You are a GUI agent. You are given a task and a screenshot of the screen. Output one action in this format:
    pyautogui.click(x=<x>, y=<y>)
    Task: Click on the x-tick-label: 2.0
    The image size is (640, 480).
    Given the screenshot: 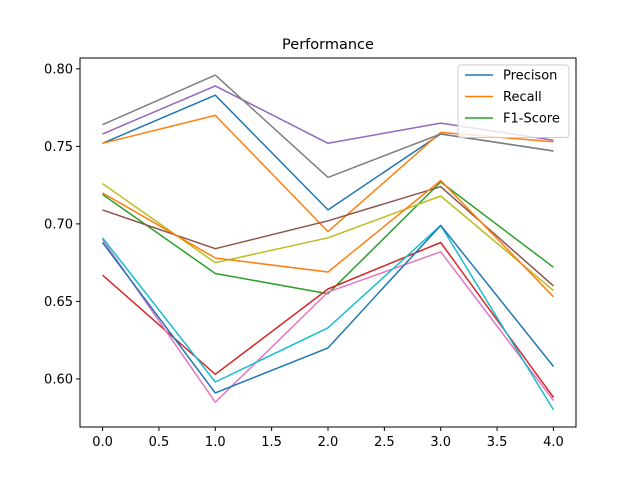 What is the action you would take?
    pyautogui.click(x=328, y=442)
    